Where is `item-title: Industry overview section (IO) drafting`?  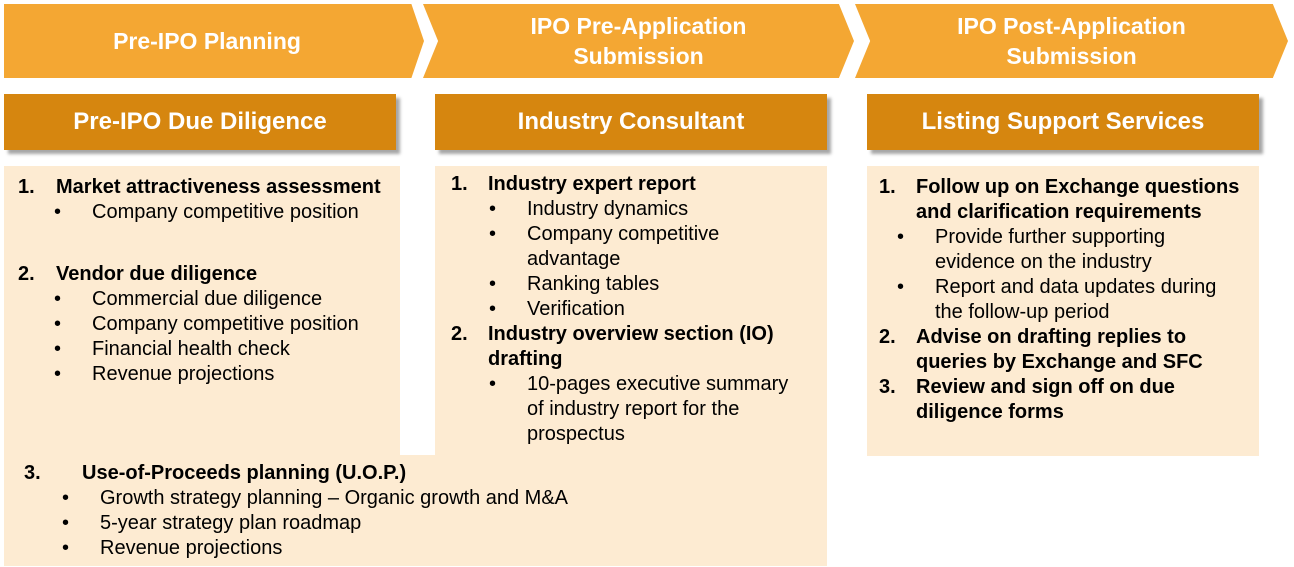
item-title: Industry overview section (IO) drafting is located at coordinates (631, 346).